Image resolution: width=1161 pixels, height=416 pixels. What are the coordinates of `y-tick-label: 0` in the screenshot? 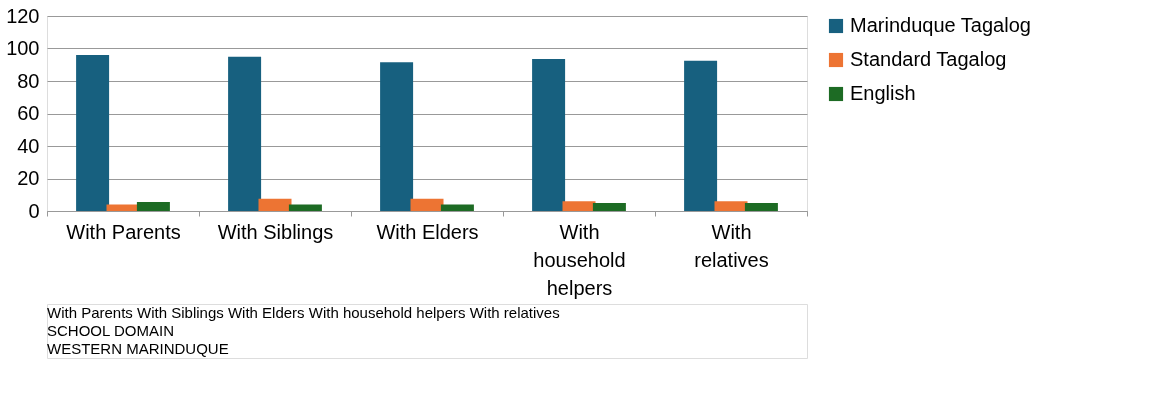 It's located at (34, 210).